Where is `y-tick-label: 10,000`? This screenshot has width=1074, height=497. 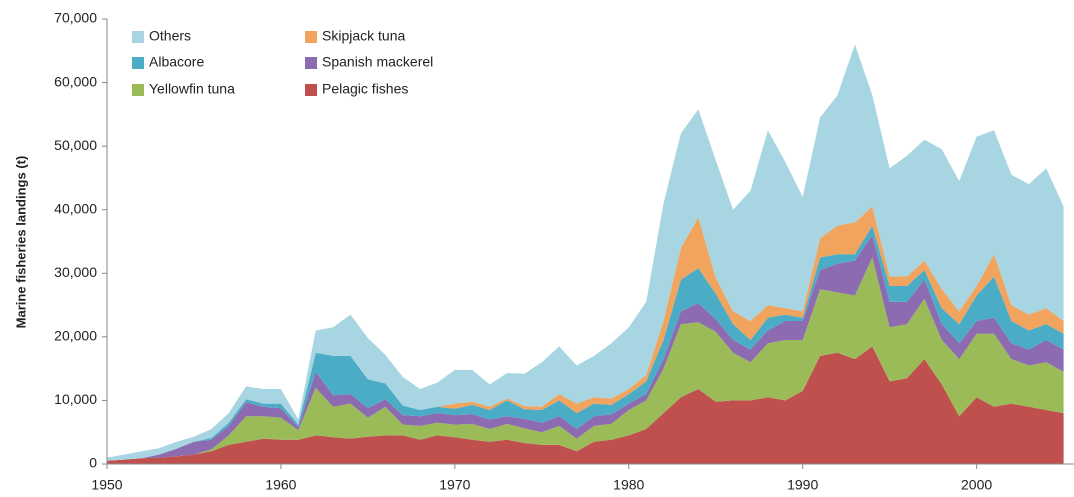
y-tick-label: 10,000 is located at coordinates (75, 399).